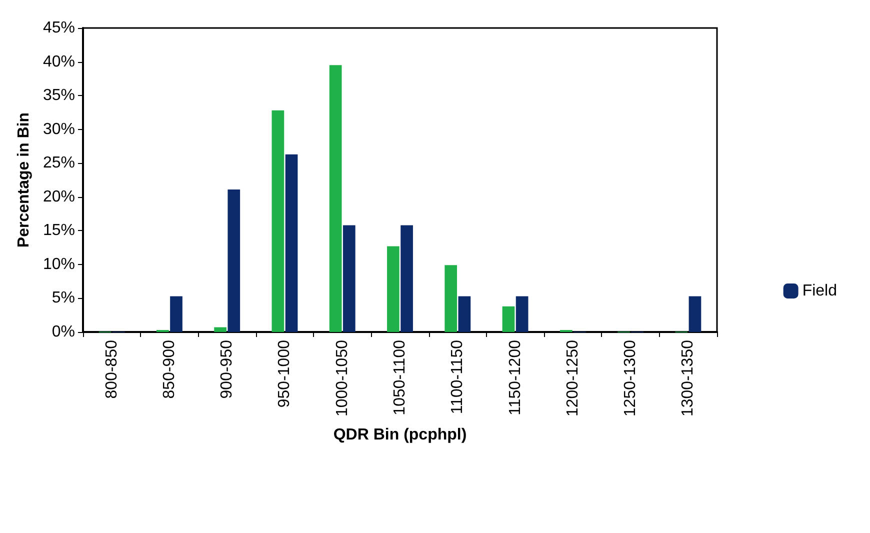 Image resolution: width=870 pixels, height=533 pixels. Describe the element at coordinates (58, 264) in the screenshot. I see `y-tick-label: 10%` at that location.